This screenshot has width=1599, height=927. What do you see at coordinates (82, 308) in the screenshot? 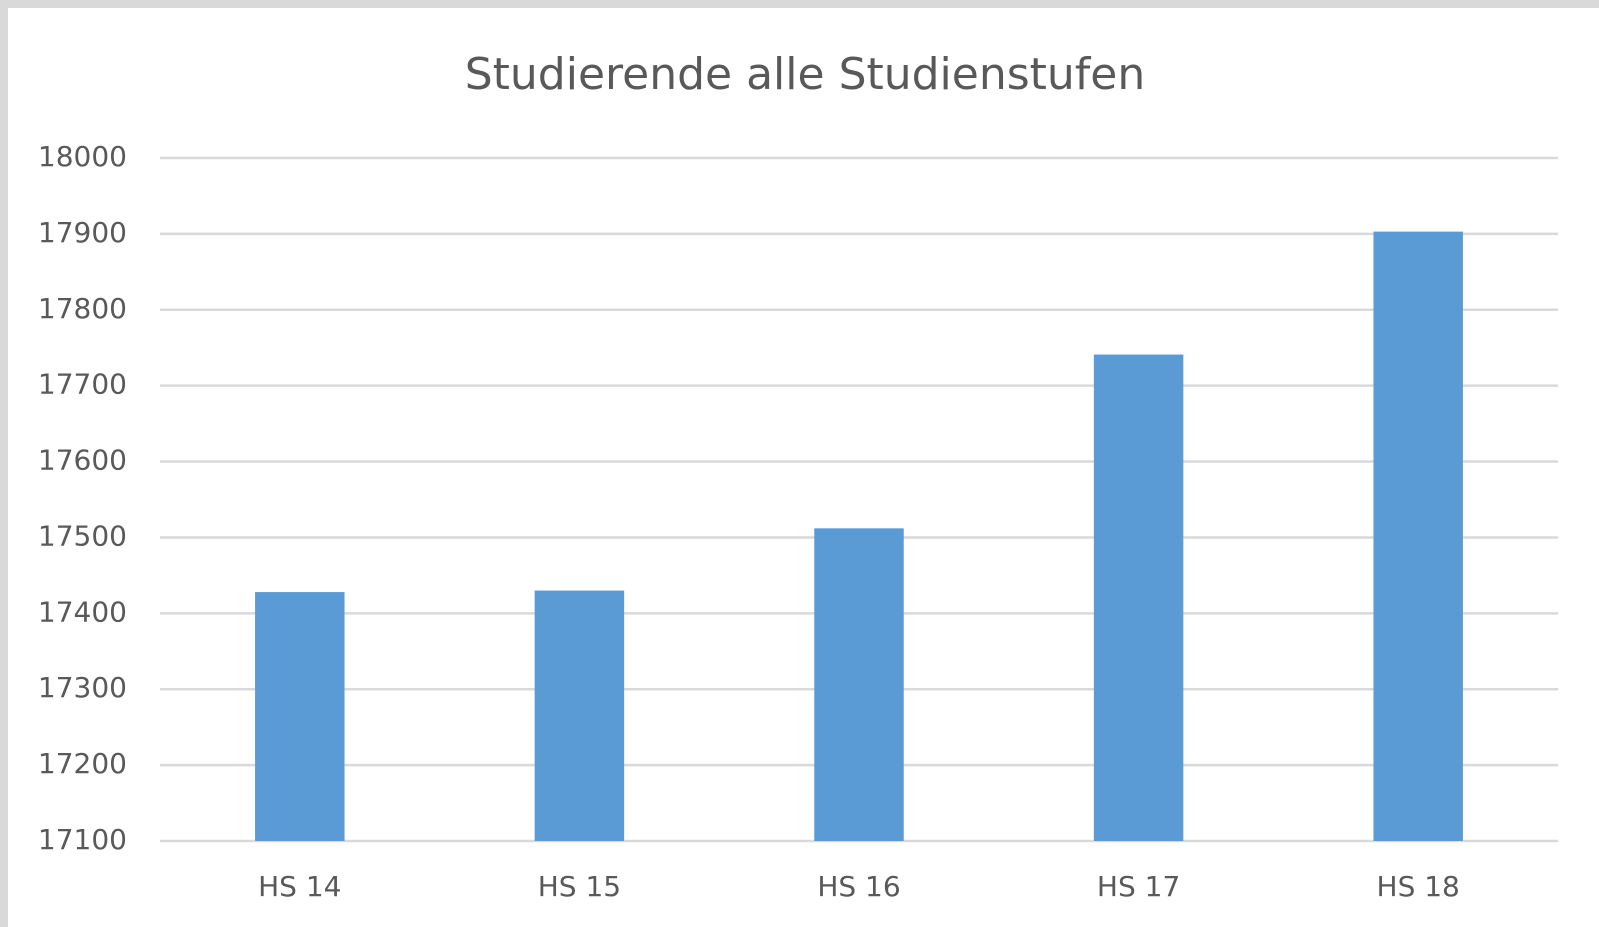
I see `y-tick-label: 17800` at bounding box center [82, 308].